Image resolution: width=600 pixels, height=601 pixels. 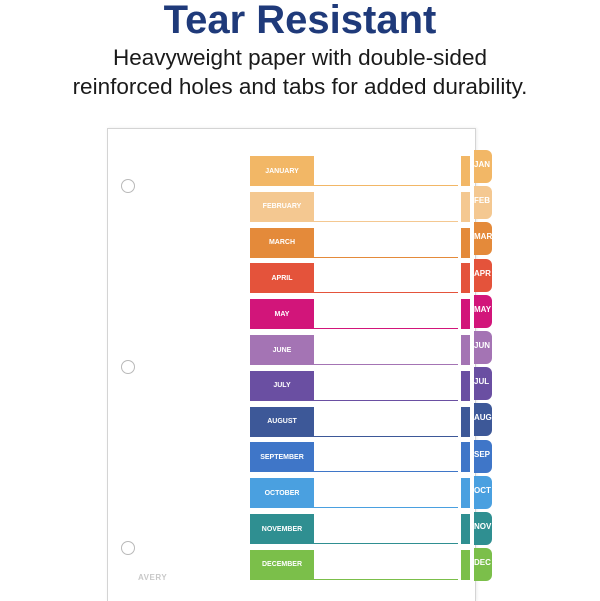 I want to click on toc-label-mar: MARCH, so click(x=282, y=242).